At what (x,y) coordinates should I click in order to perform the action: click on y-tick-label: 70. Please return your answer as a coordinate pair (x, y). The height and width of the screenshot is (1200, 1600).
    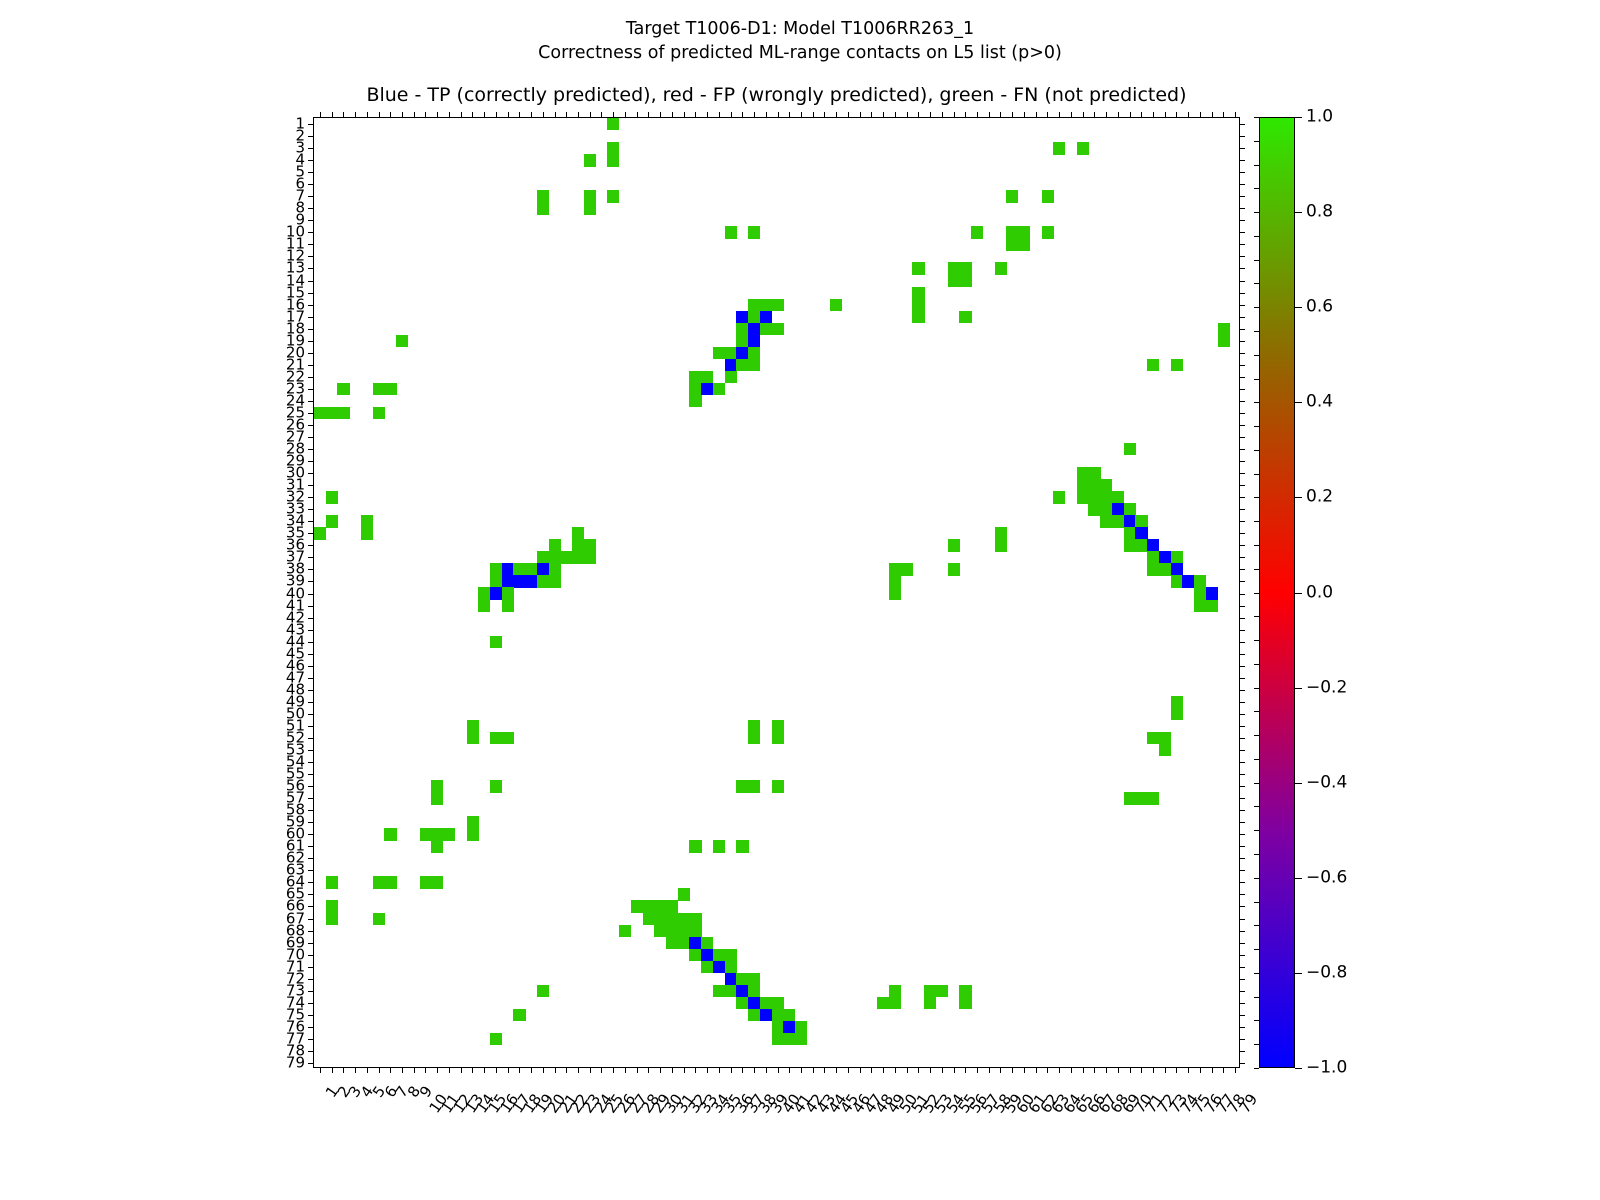
    Looking at the image, I should click on (295, 954).